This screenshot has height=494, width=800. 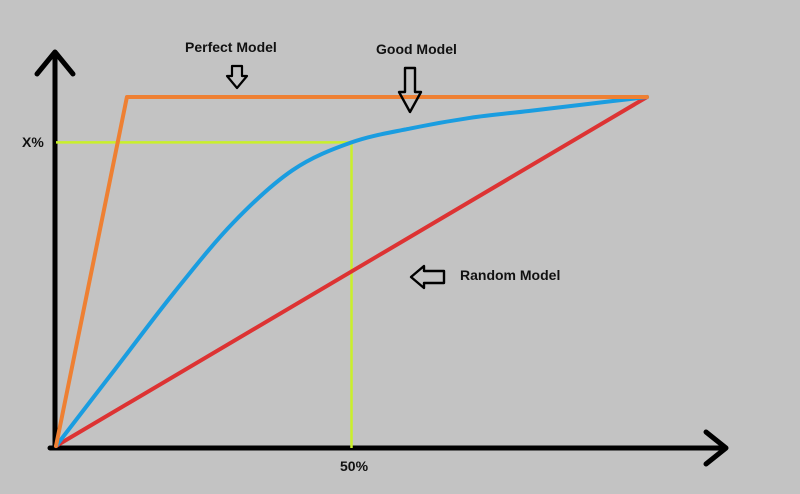 I want to click on perfect-model-label: Perfect Model, so click(x=231, y=47).